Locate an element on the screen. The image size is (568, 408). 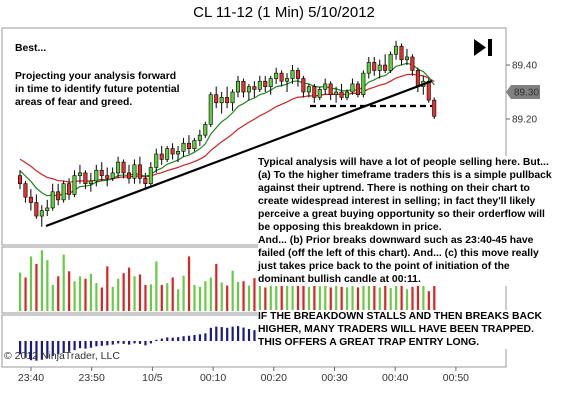
x-tick-label: 00:20 is located at coordinates (274, 378).